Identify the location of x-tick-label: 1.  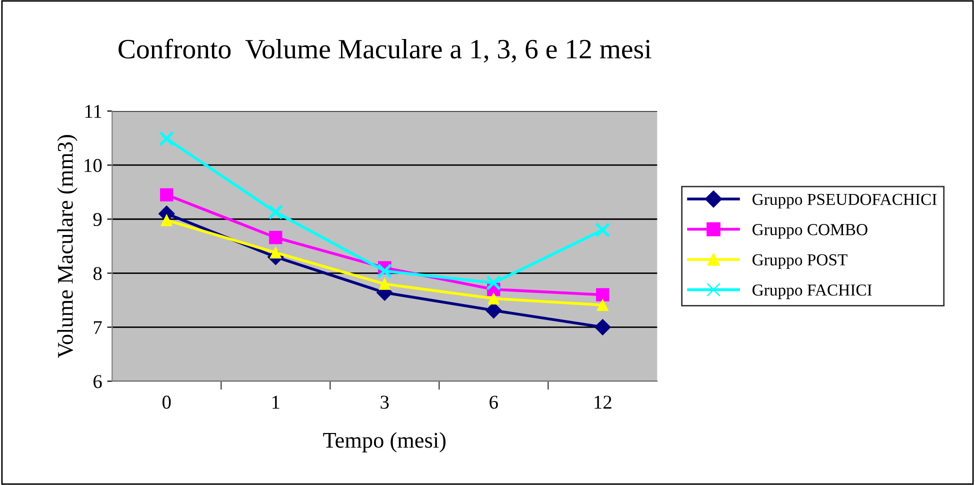
(276, 402).